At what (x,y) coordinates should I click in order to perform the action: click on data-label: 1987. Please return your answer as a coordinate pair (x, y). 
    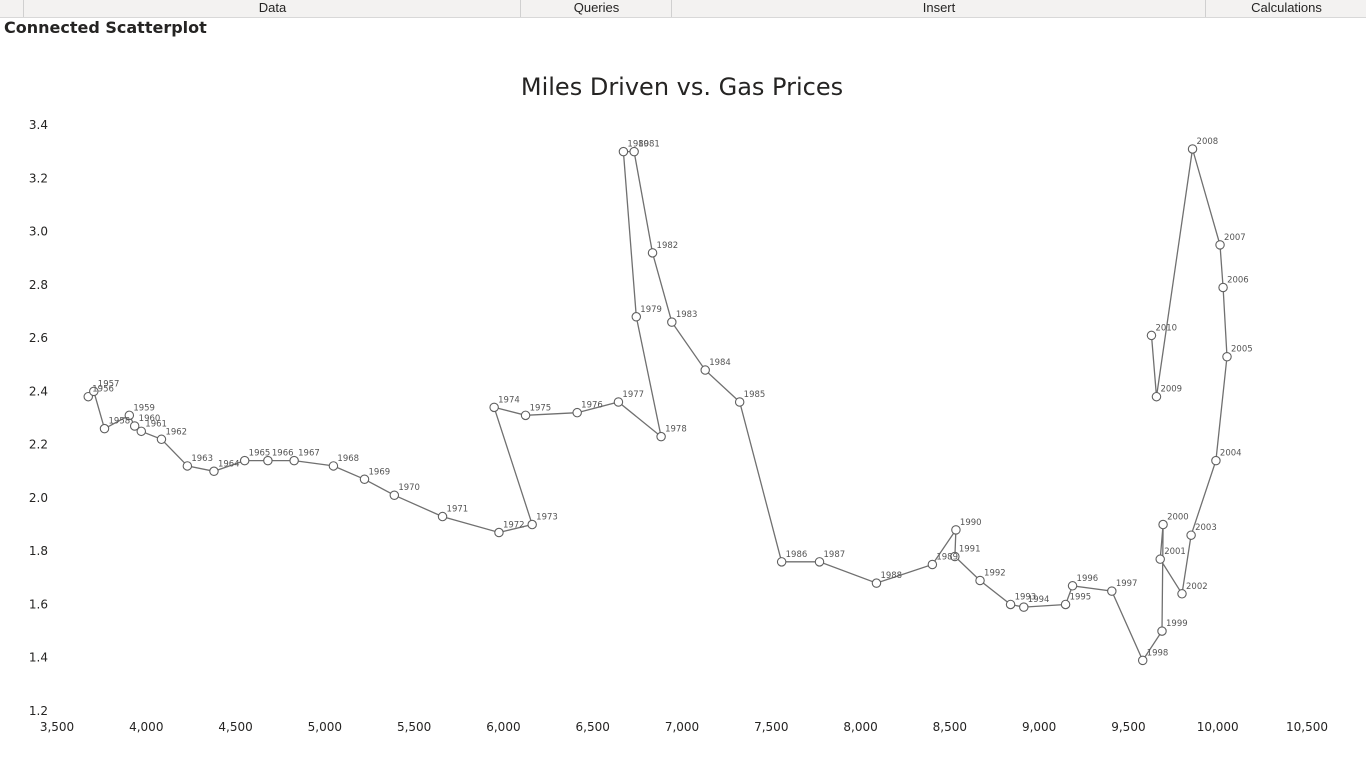
    Looking at the image, I should click on (835, 555).